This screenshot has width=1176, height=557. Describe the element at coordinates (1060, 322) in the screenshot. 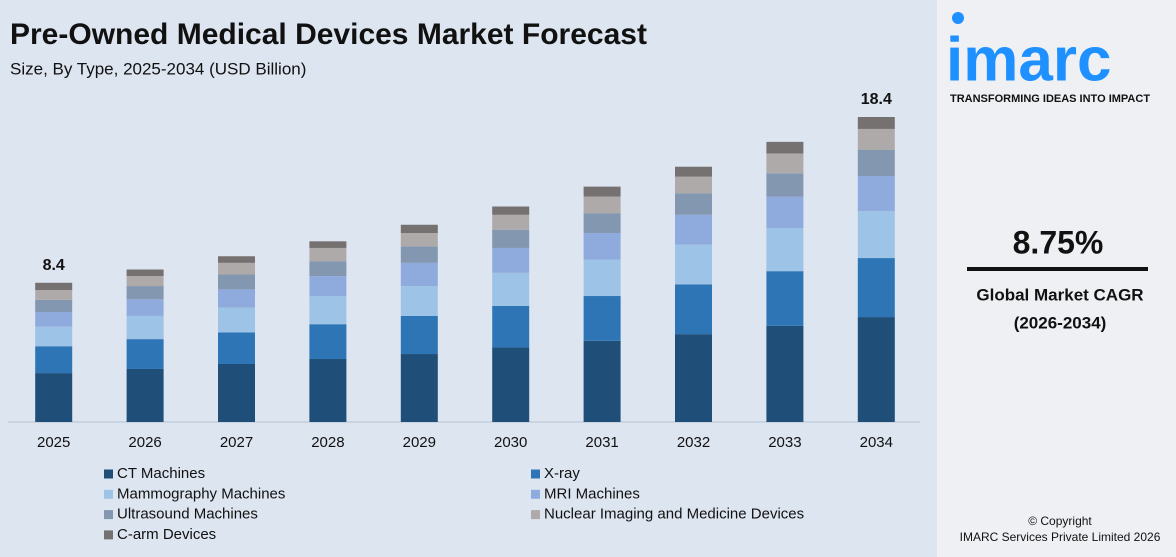

I see `cagr-period: (2026-2034)` at that location.